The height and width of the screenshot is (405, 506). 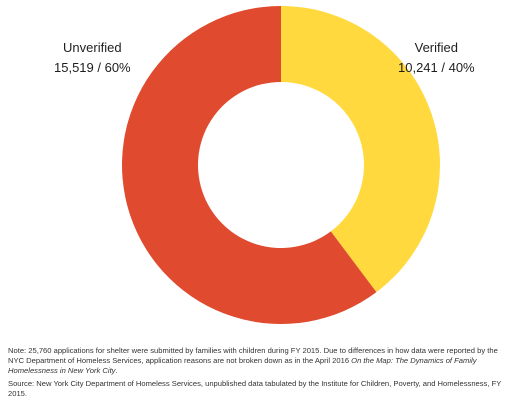 What do you see at coordinates (92, 47) in the screenshot?
I see `label-unverified-name: Unverified` at bounding box center [92, 47].